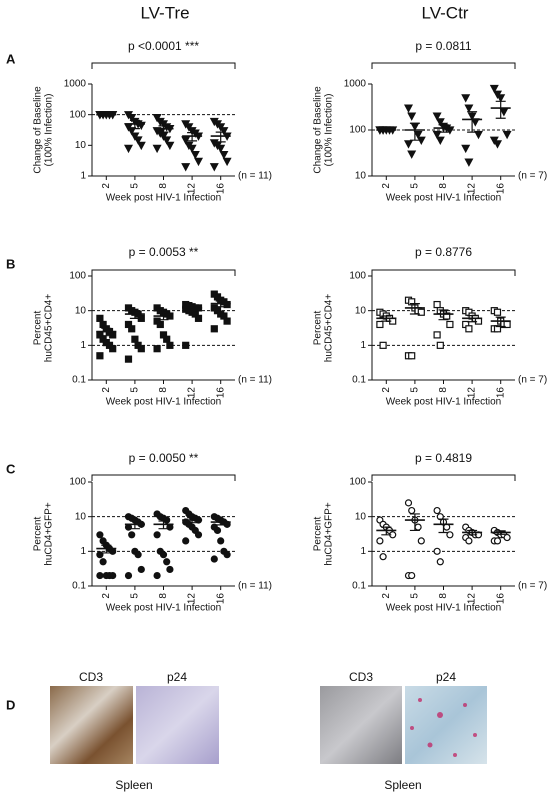 This screenshot has width=554, height=800. Describe the element at coordinates (445, 12) in the screenshot. I see `column-header: LV-Ctr` at that location.